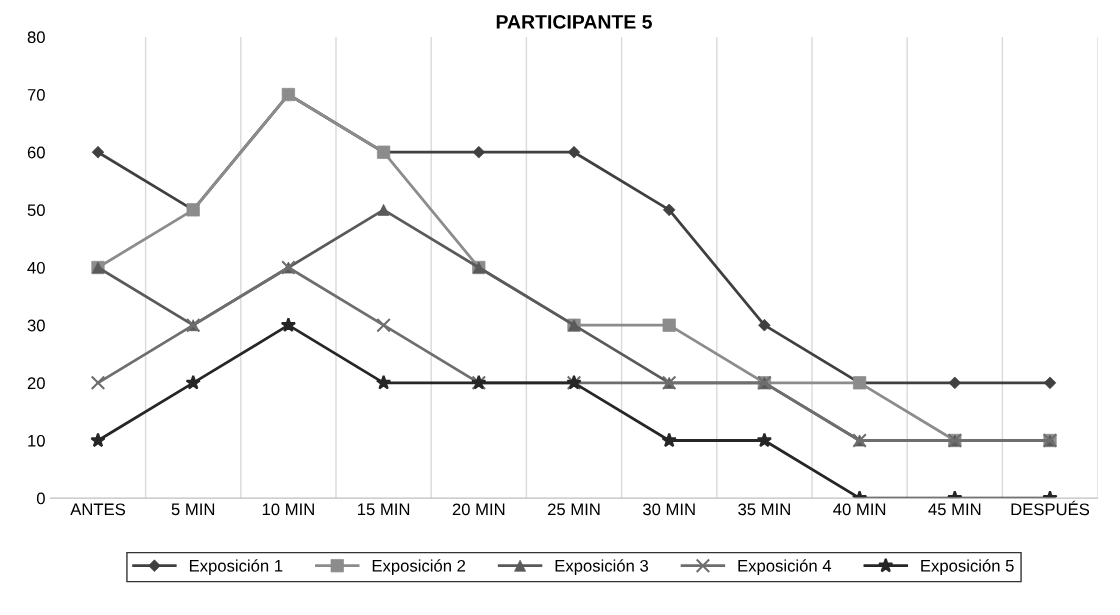 The image size is (1120, 615). Describe the element at coordinates (785, 567) in the screenshot. I see `legend-label: Exposición 4` at that location.